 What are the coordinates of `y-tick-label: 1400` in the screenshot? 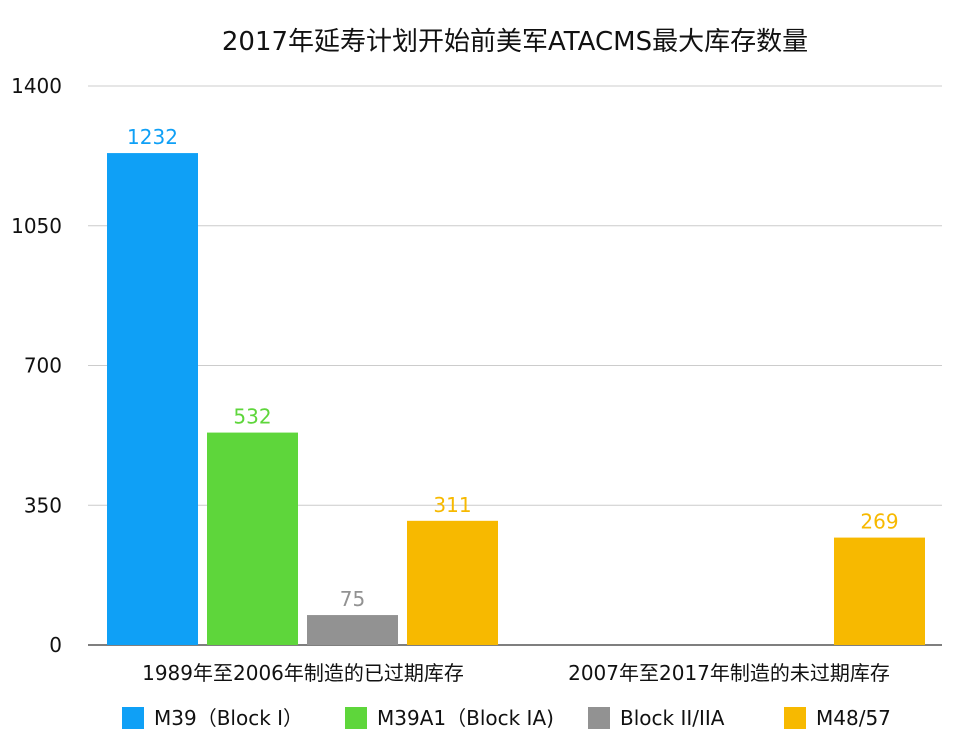 It's located at (36, 86).